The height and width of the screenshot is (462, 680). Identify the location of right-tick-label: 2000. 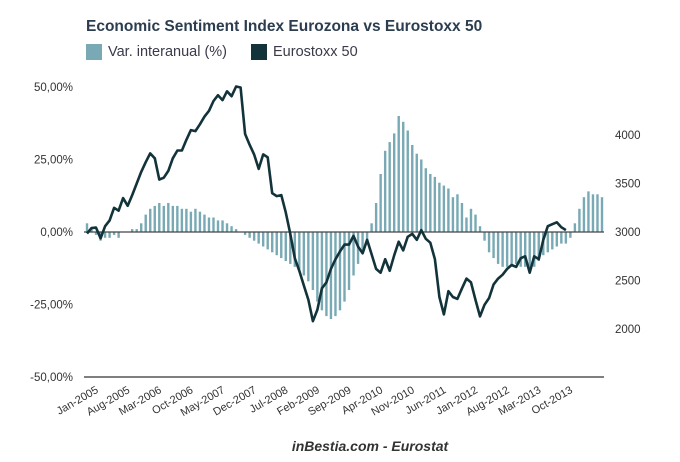
(628, 330).